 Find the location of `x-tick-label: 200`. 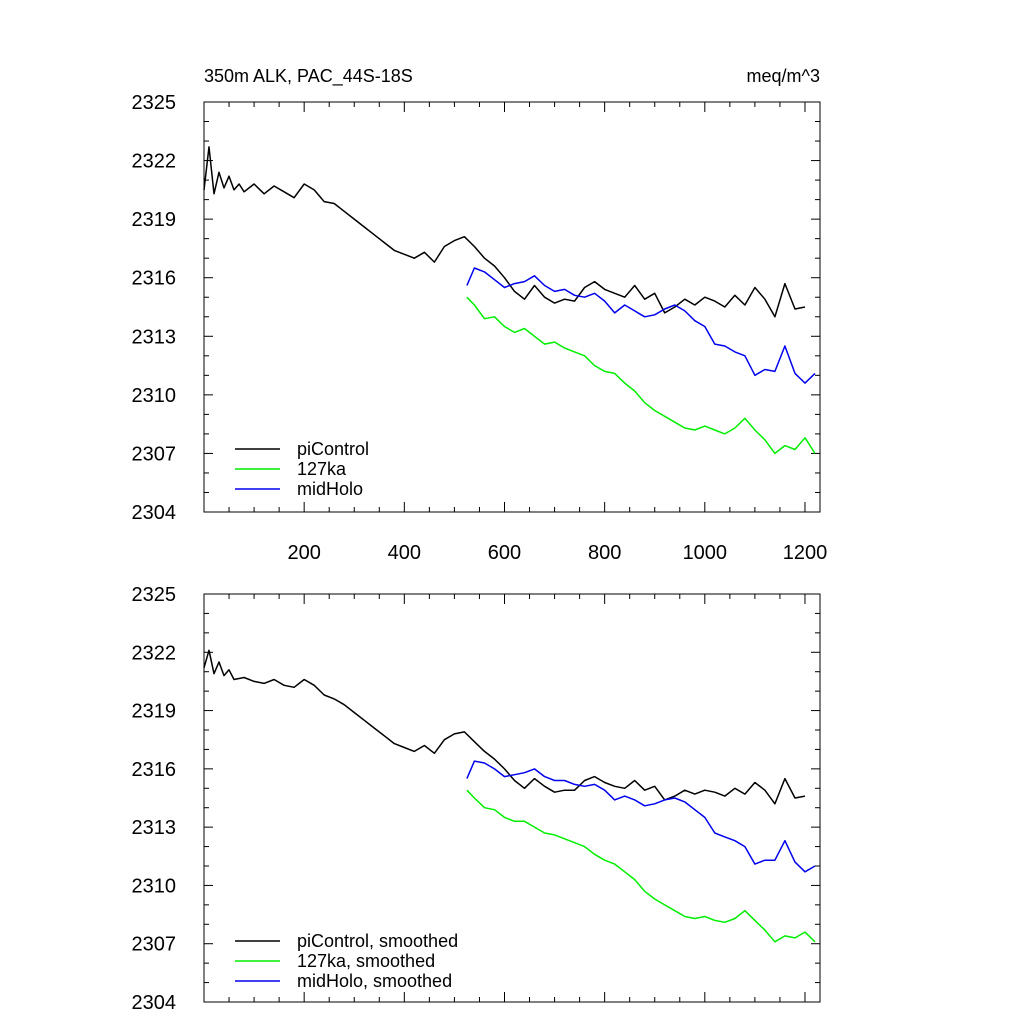

x-tick-label: 200 is located at coordinates (303, 553).